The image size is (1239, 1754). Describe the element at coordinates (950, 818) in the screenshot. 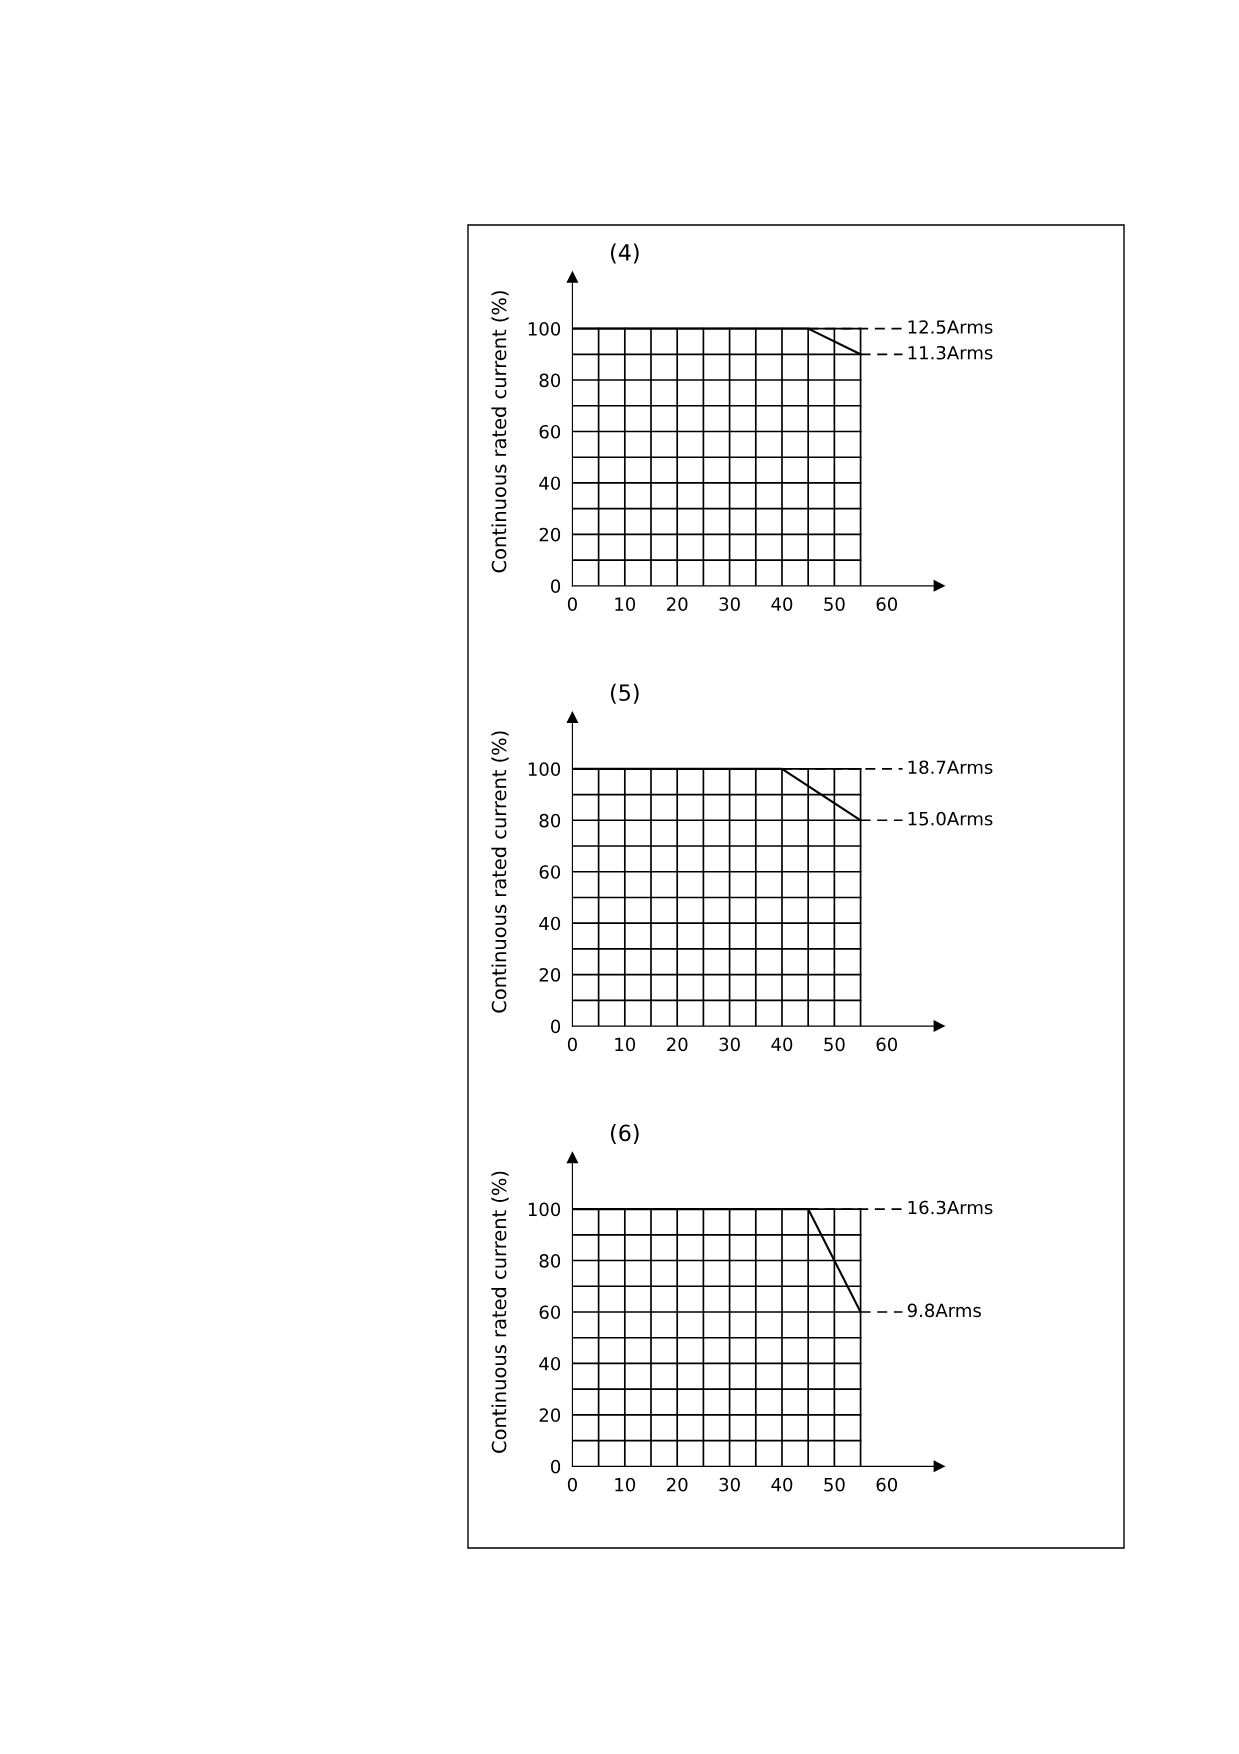

I see `annotation: 15.0Arms` at that location.